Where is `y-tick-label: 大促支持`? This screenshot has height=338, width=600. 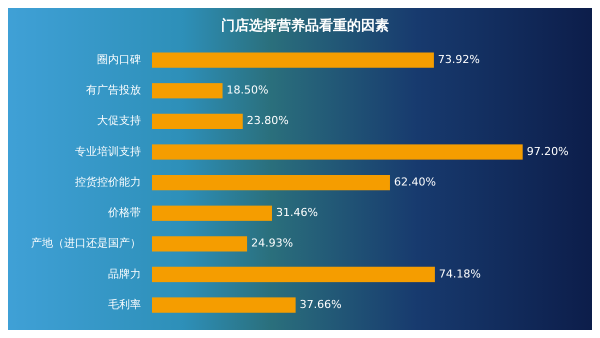 y-tick-label: 大促支持 is located at coordinates (119, 121).